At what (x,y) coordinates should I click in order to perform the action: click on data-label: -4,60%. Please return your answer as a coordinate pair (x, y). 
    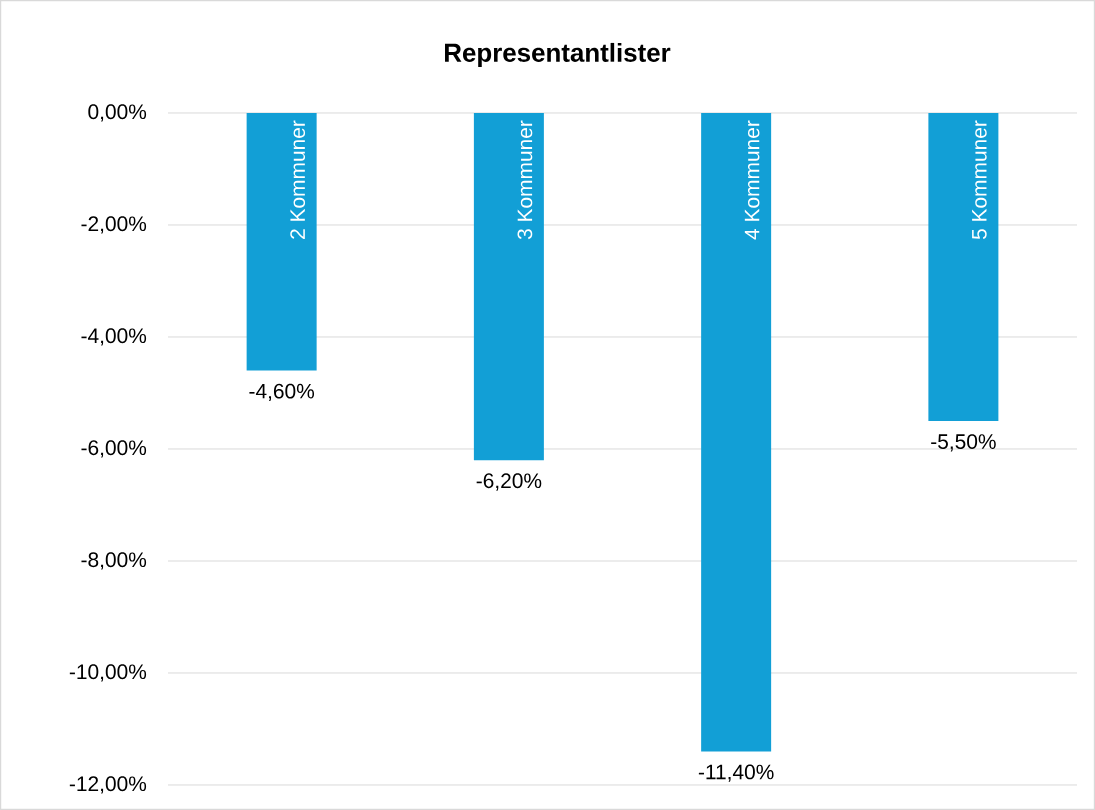
    Looking at the image, I should click on (282, 392).